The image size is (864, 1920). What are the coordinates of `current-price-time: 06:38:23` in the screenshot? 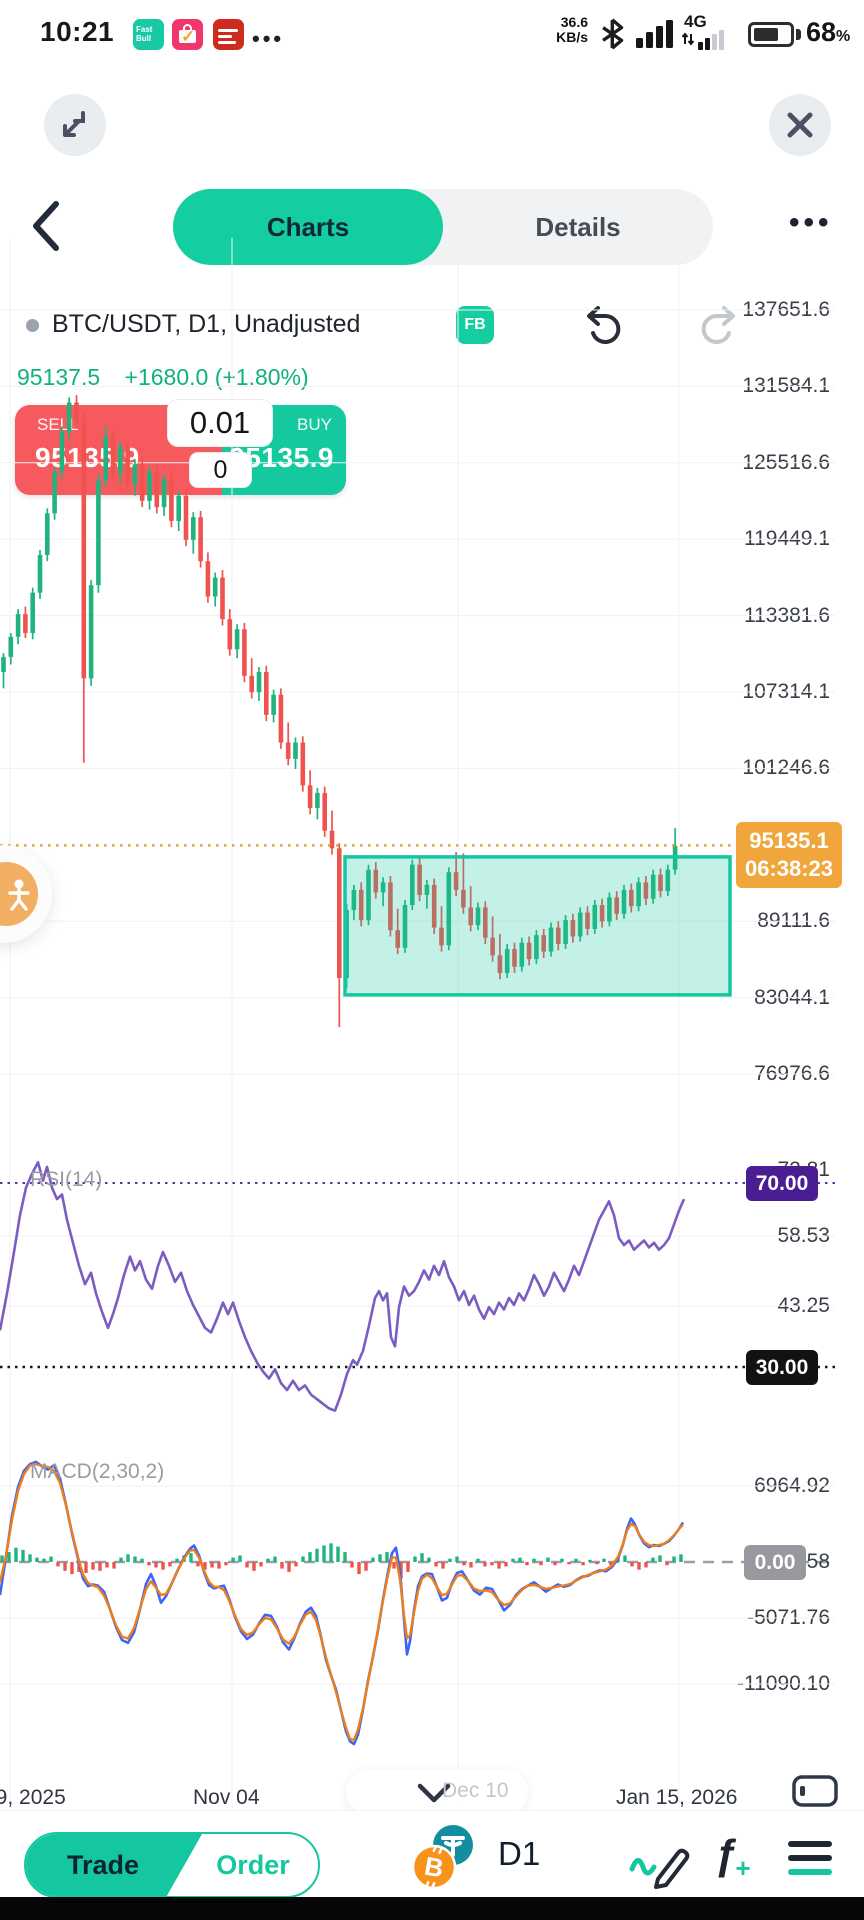 It's located at (789, 868).